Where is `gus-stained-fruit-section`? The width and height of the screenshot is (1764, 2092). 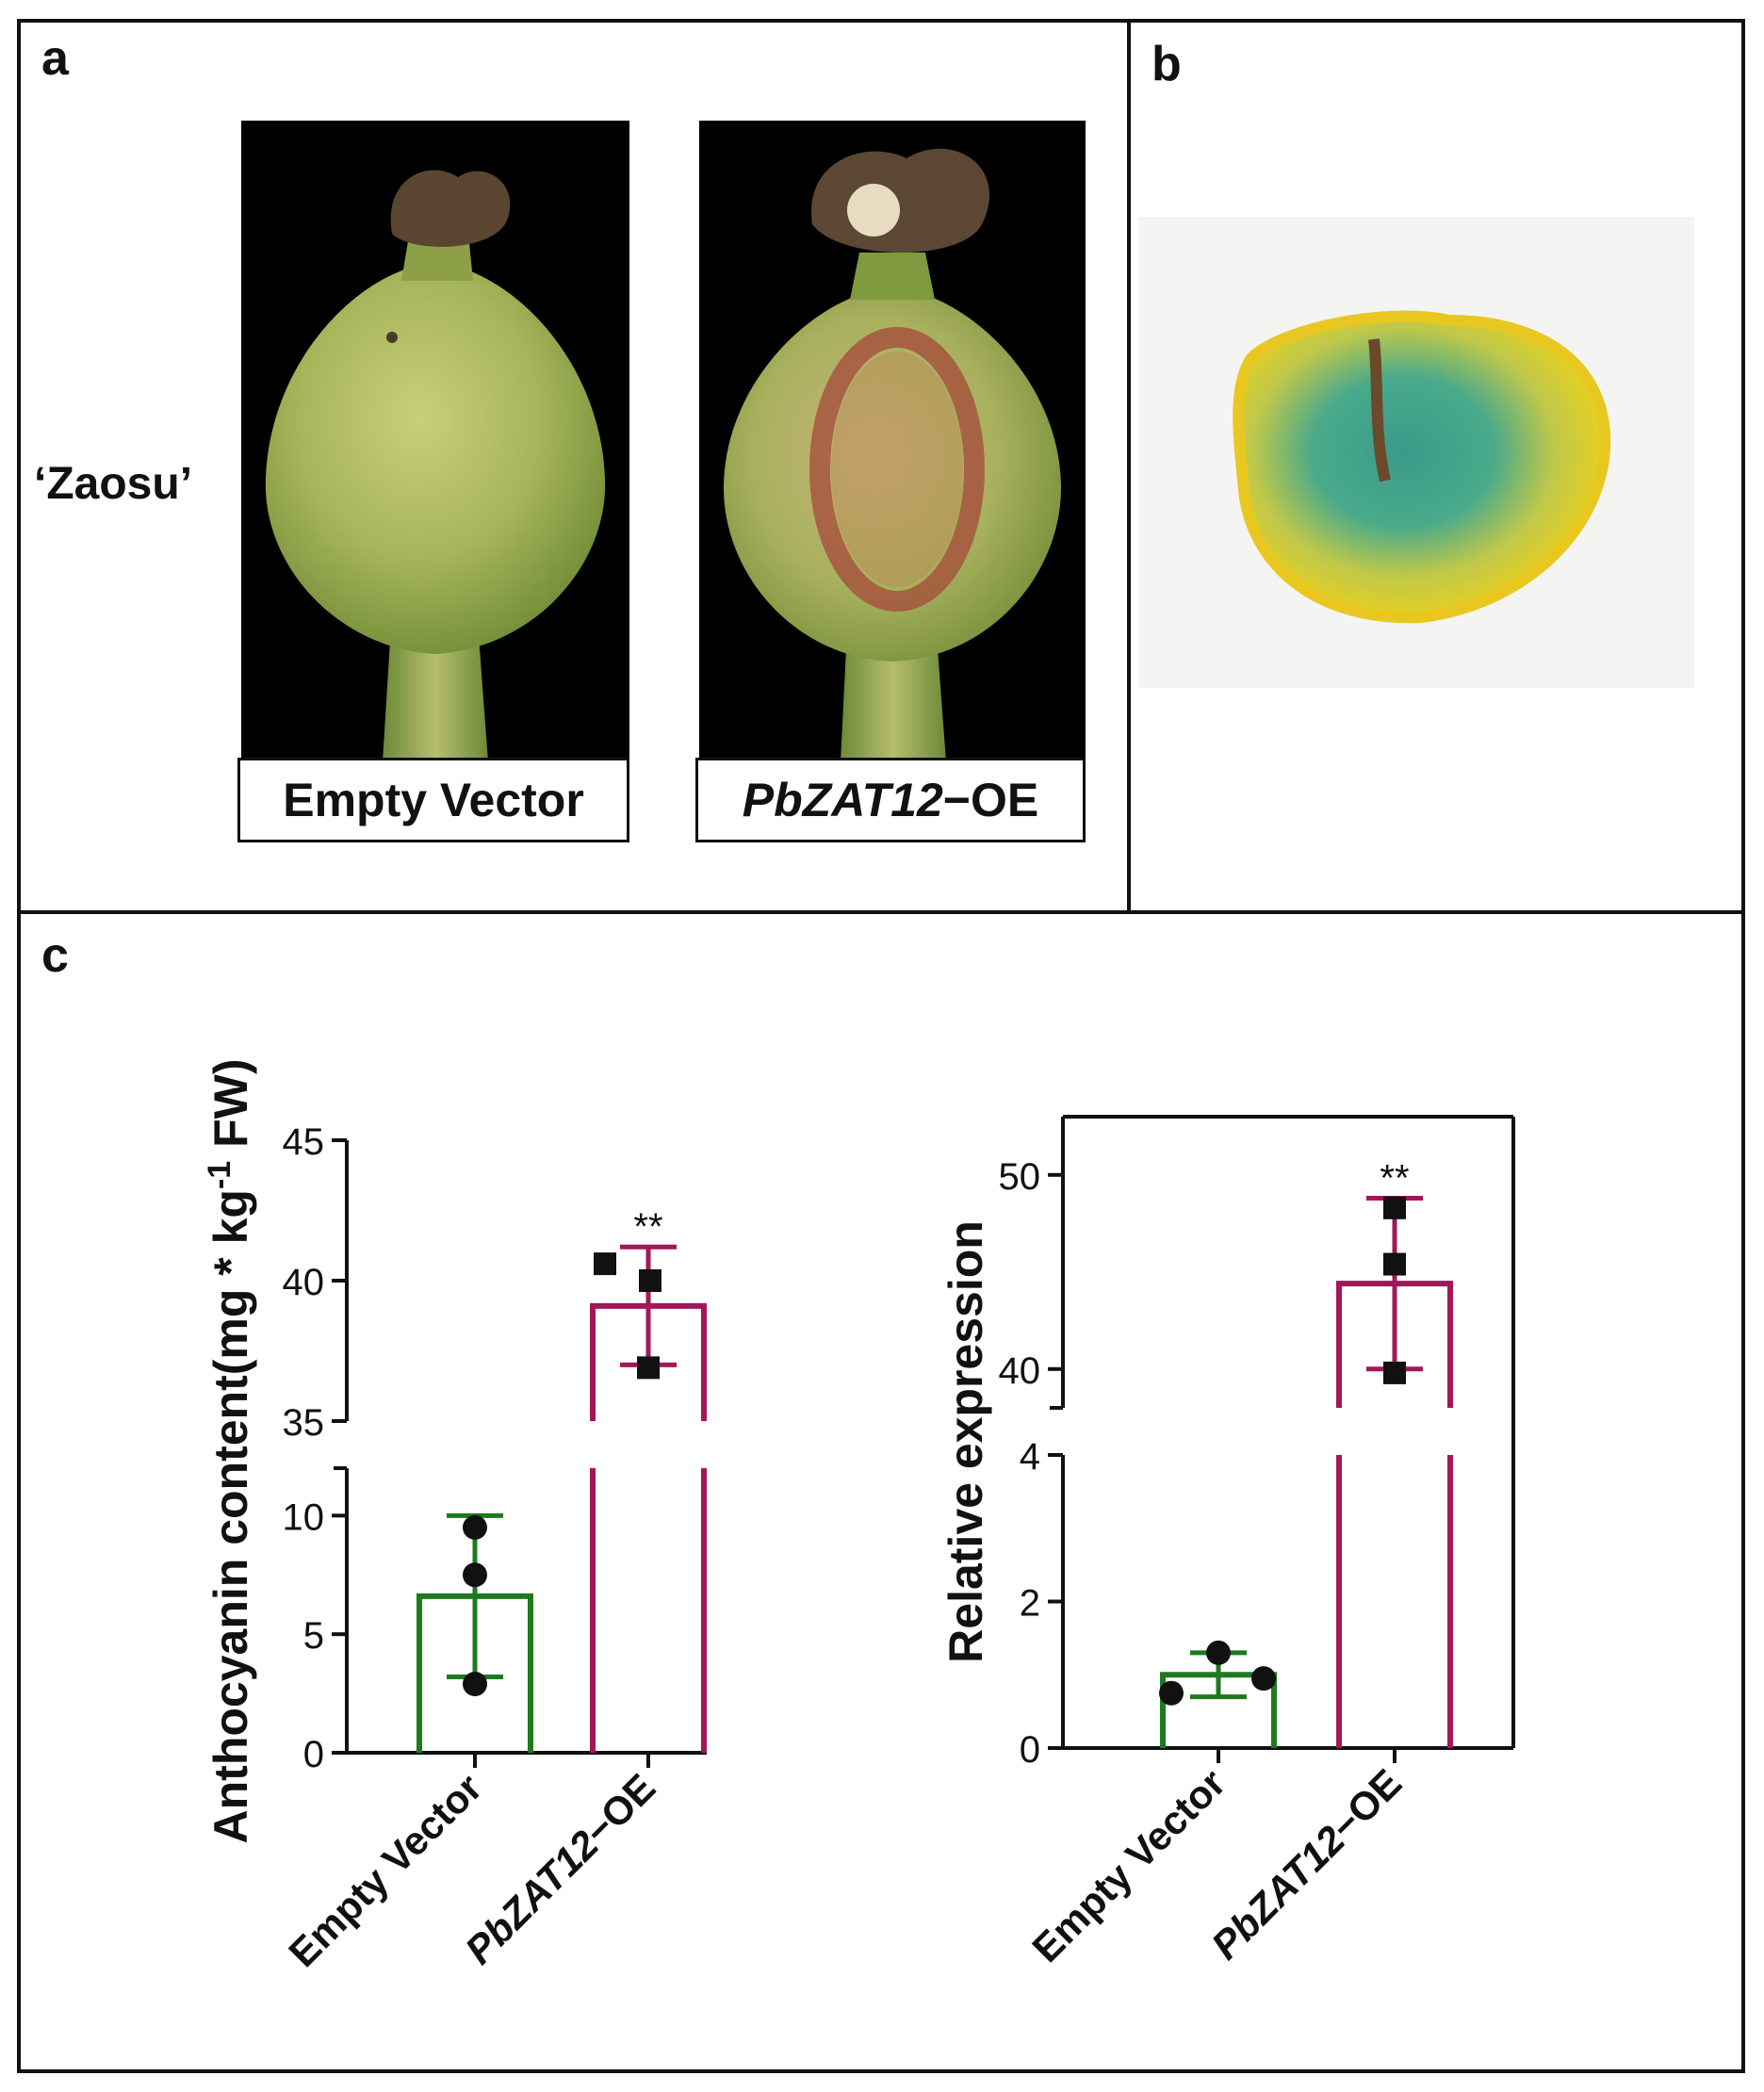
gus-stained-fruit-section is located at coordinates (1416, 452).